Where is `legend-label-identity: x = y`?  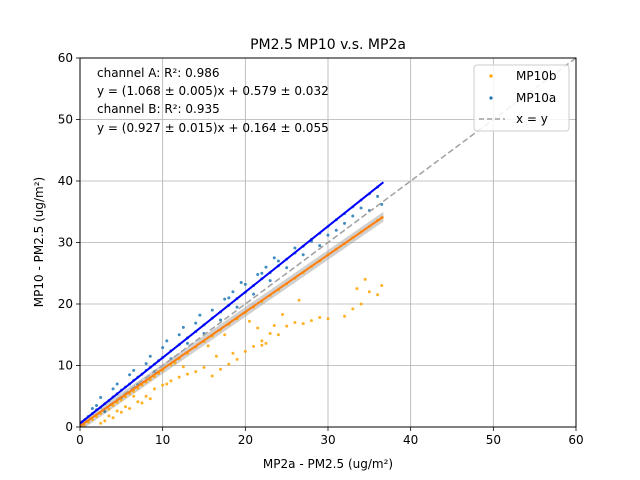
legend-label-identity: x = y is located at coordinates (532, 119).